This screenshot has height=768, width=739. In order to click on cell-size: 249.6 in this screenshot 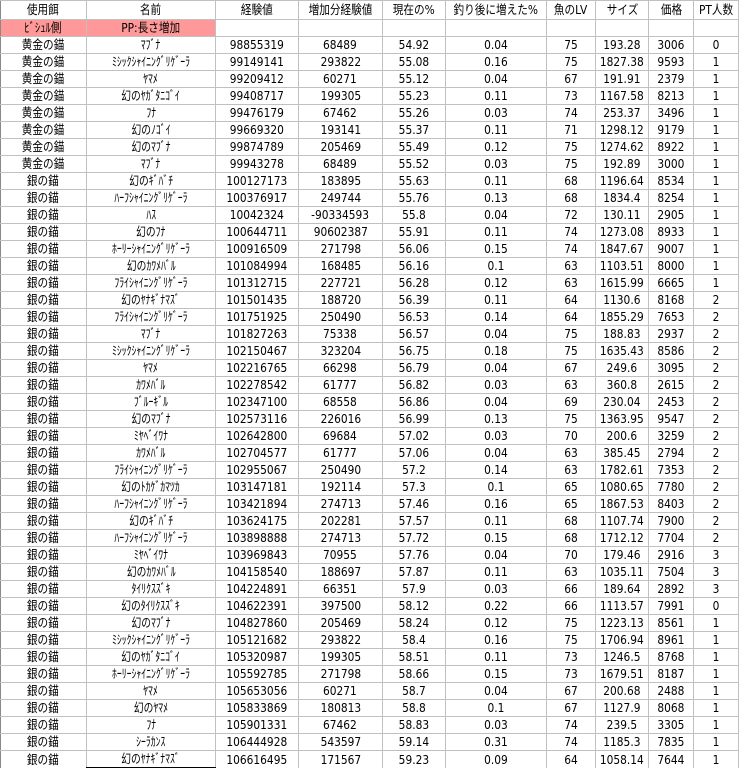, I will do `click(622, 368)`.